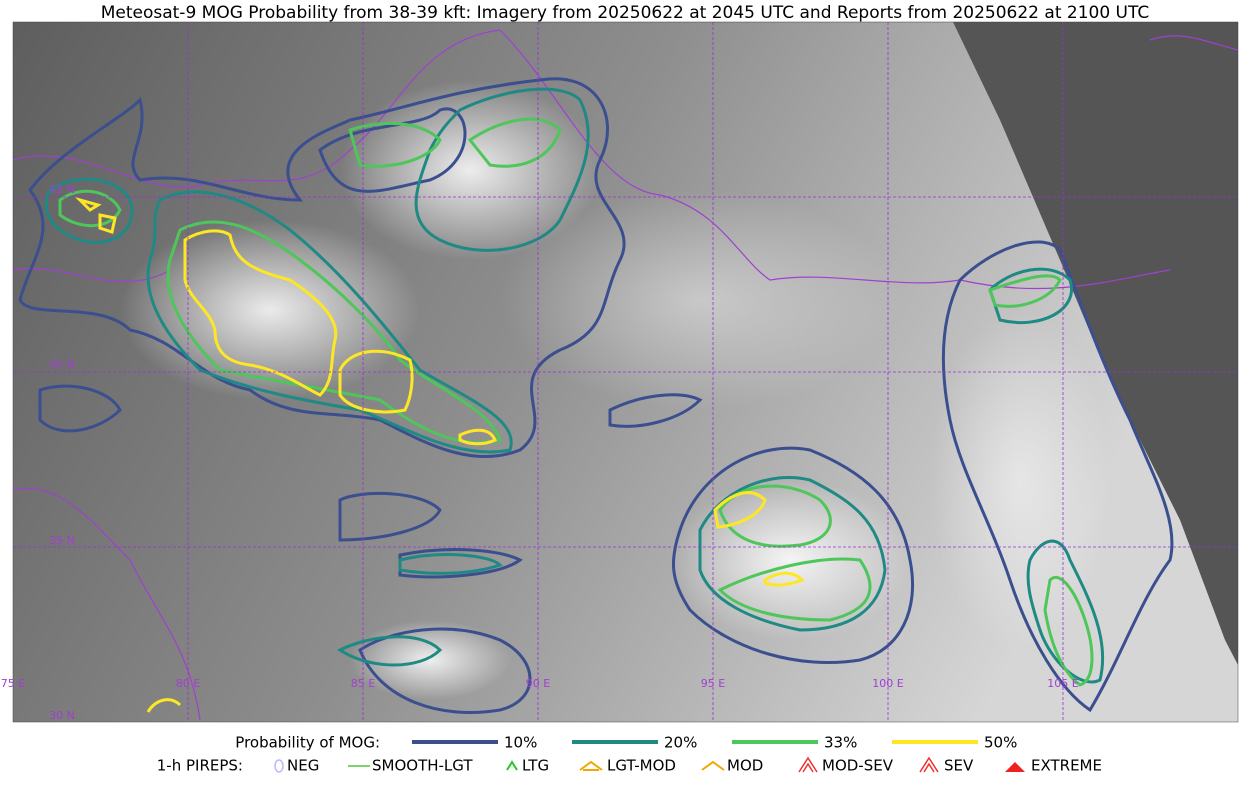  What do you see at coordinates (307, 743) in the screenshot?
I see `legend-title: Probability of MOG:` at bounding box center [307, 743].